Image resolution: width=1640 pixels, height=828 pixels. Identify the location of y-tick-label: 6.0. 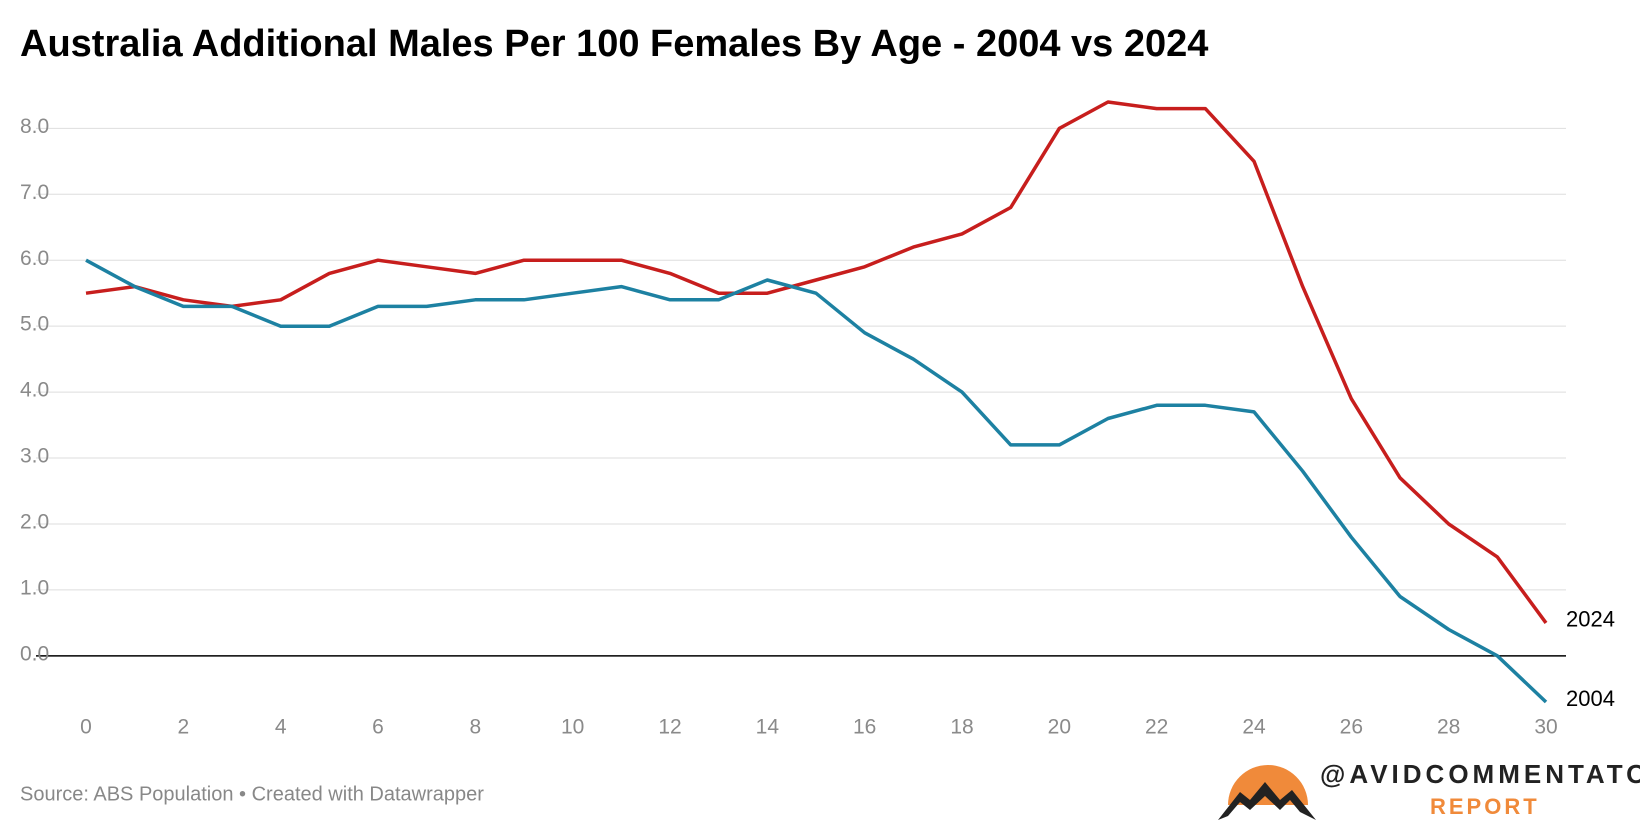
(34, 258).